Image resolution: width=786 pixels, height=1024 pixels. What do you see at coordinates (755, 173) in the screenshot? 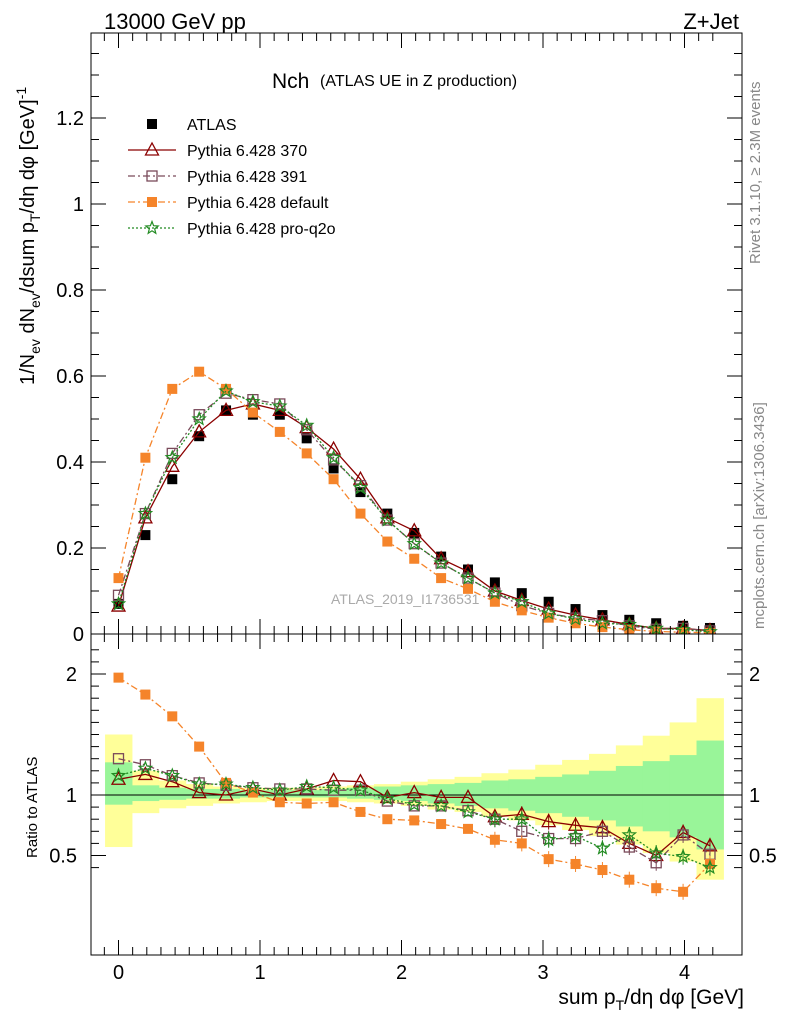
I see `rivet-label: Rivet 3.1.10, ≥ 2.3M events` at bounding box center [755, 173].